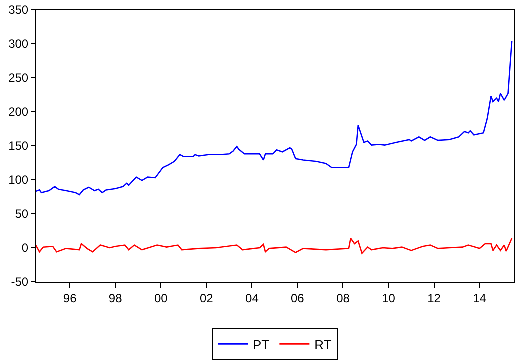  I want to click on x-tick-label: 12, so click(435, 298).